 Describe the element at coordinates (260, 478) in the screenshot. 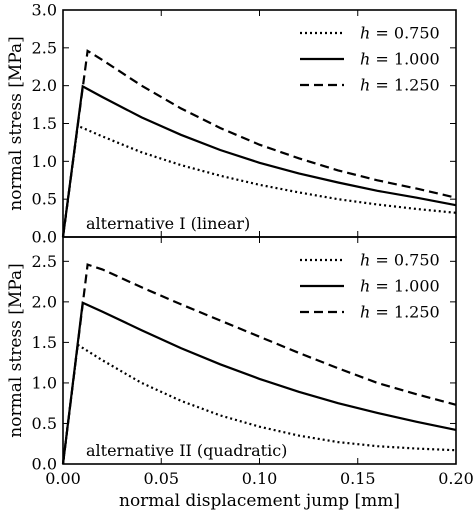

I see `x-tick-label: 0.10` at that location.